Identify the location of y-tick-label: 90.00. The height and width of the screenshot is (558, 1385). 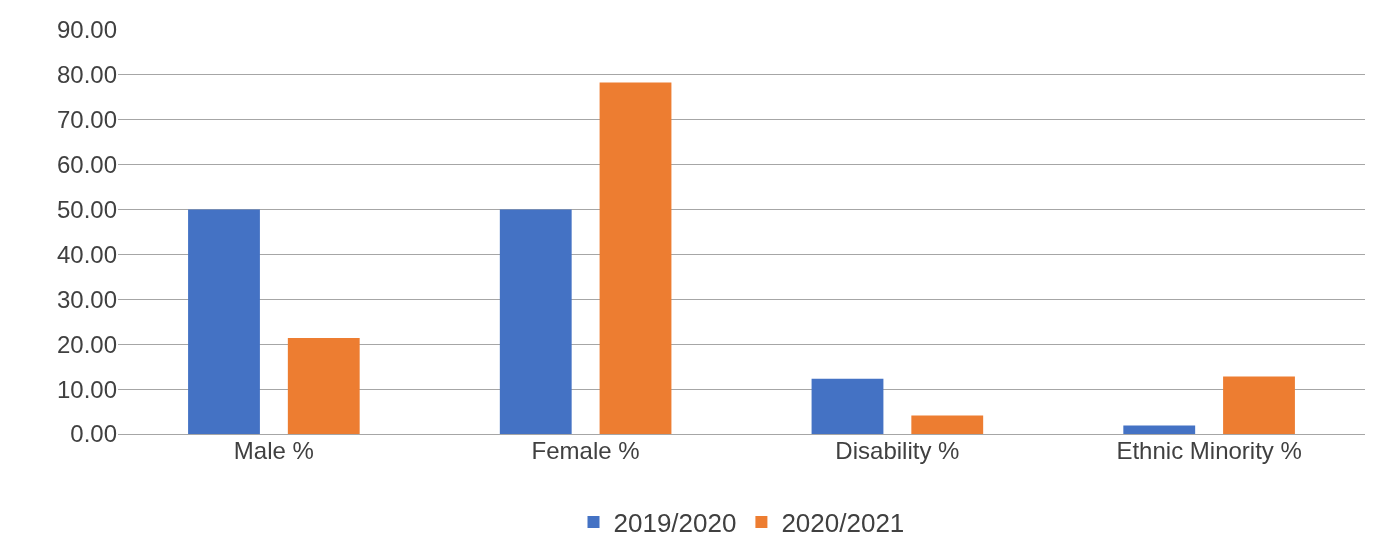
(86, 30).